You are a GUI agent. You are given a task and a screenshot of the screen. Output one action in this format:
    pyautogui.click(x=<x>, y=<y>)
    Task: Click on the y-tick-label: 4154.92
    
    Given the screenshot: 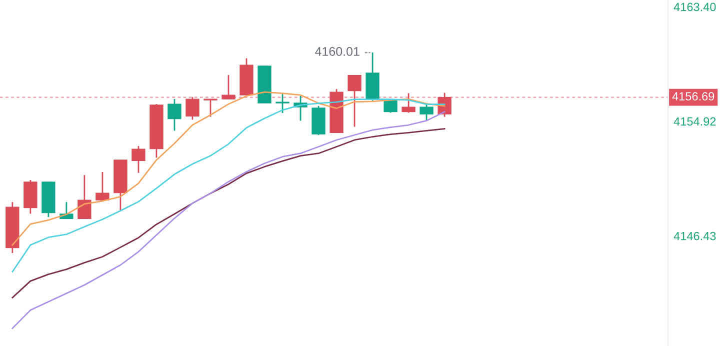 What is the action you would take?
    pyautogui.click(x=695, y=121)
    